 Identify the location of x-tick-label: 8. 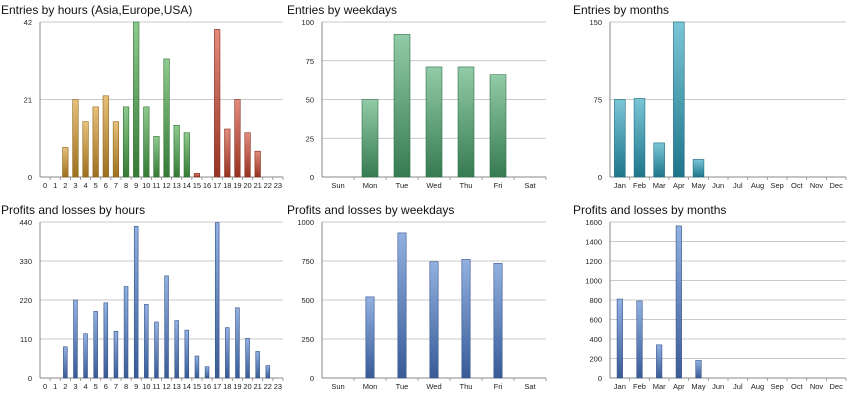
(126, 386).